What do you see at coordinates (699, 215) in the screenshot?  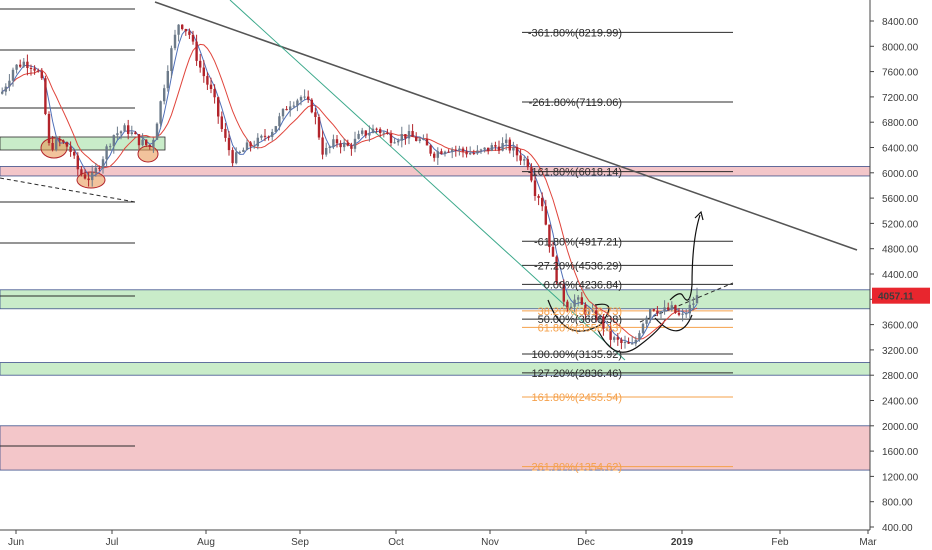 I see `arrow-head-icon` at bounding box center [699, 215].